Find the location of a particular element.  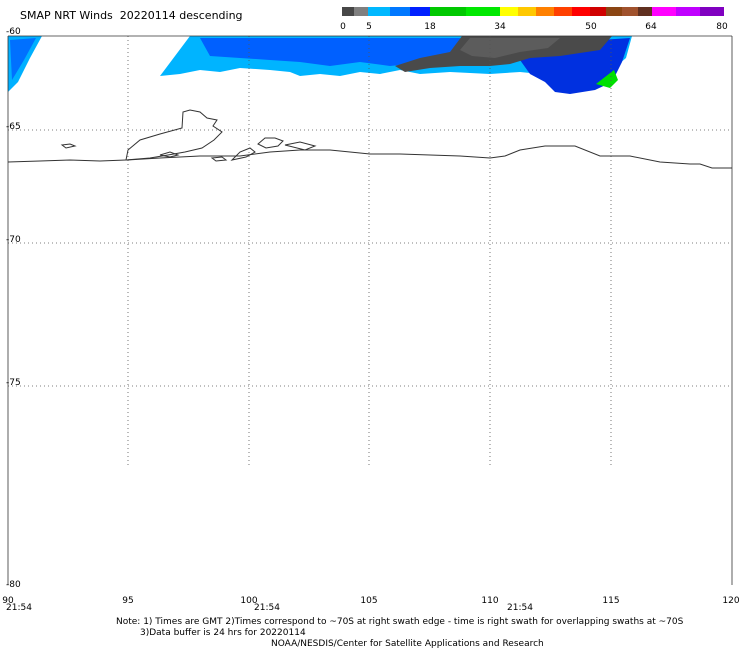

lon-label-90: 90 is located at coordinates (8, 601).